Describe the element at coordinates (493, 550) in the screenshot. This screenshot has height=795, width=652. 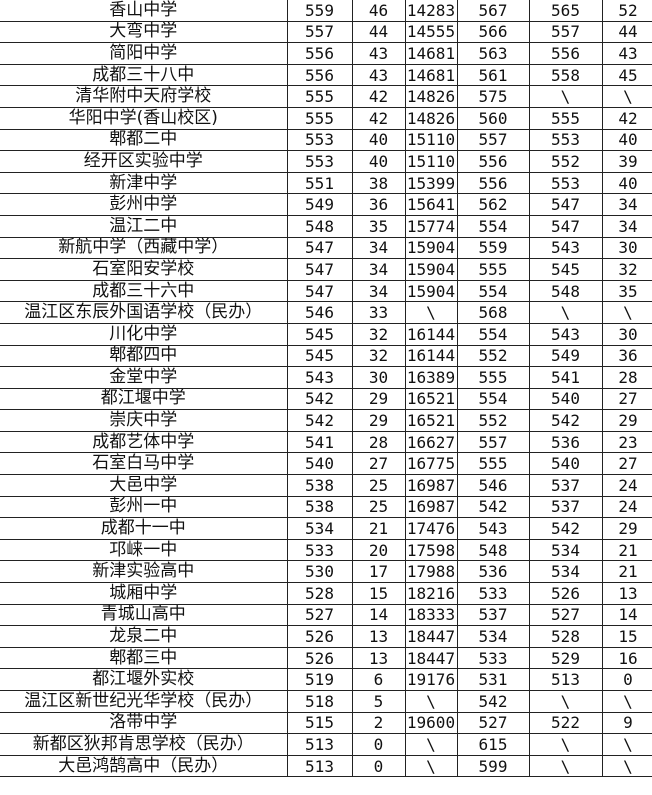
I see `col-4-cell: 548` at that location.